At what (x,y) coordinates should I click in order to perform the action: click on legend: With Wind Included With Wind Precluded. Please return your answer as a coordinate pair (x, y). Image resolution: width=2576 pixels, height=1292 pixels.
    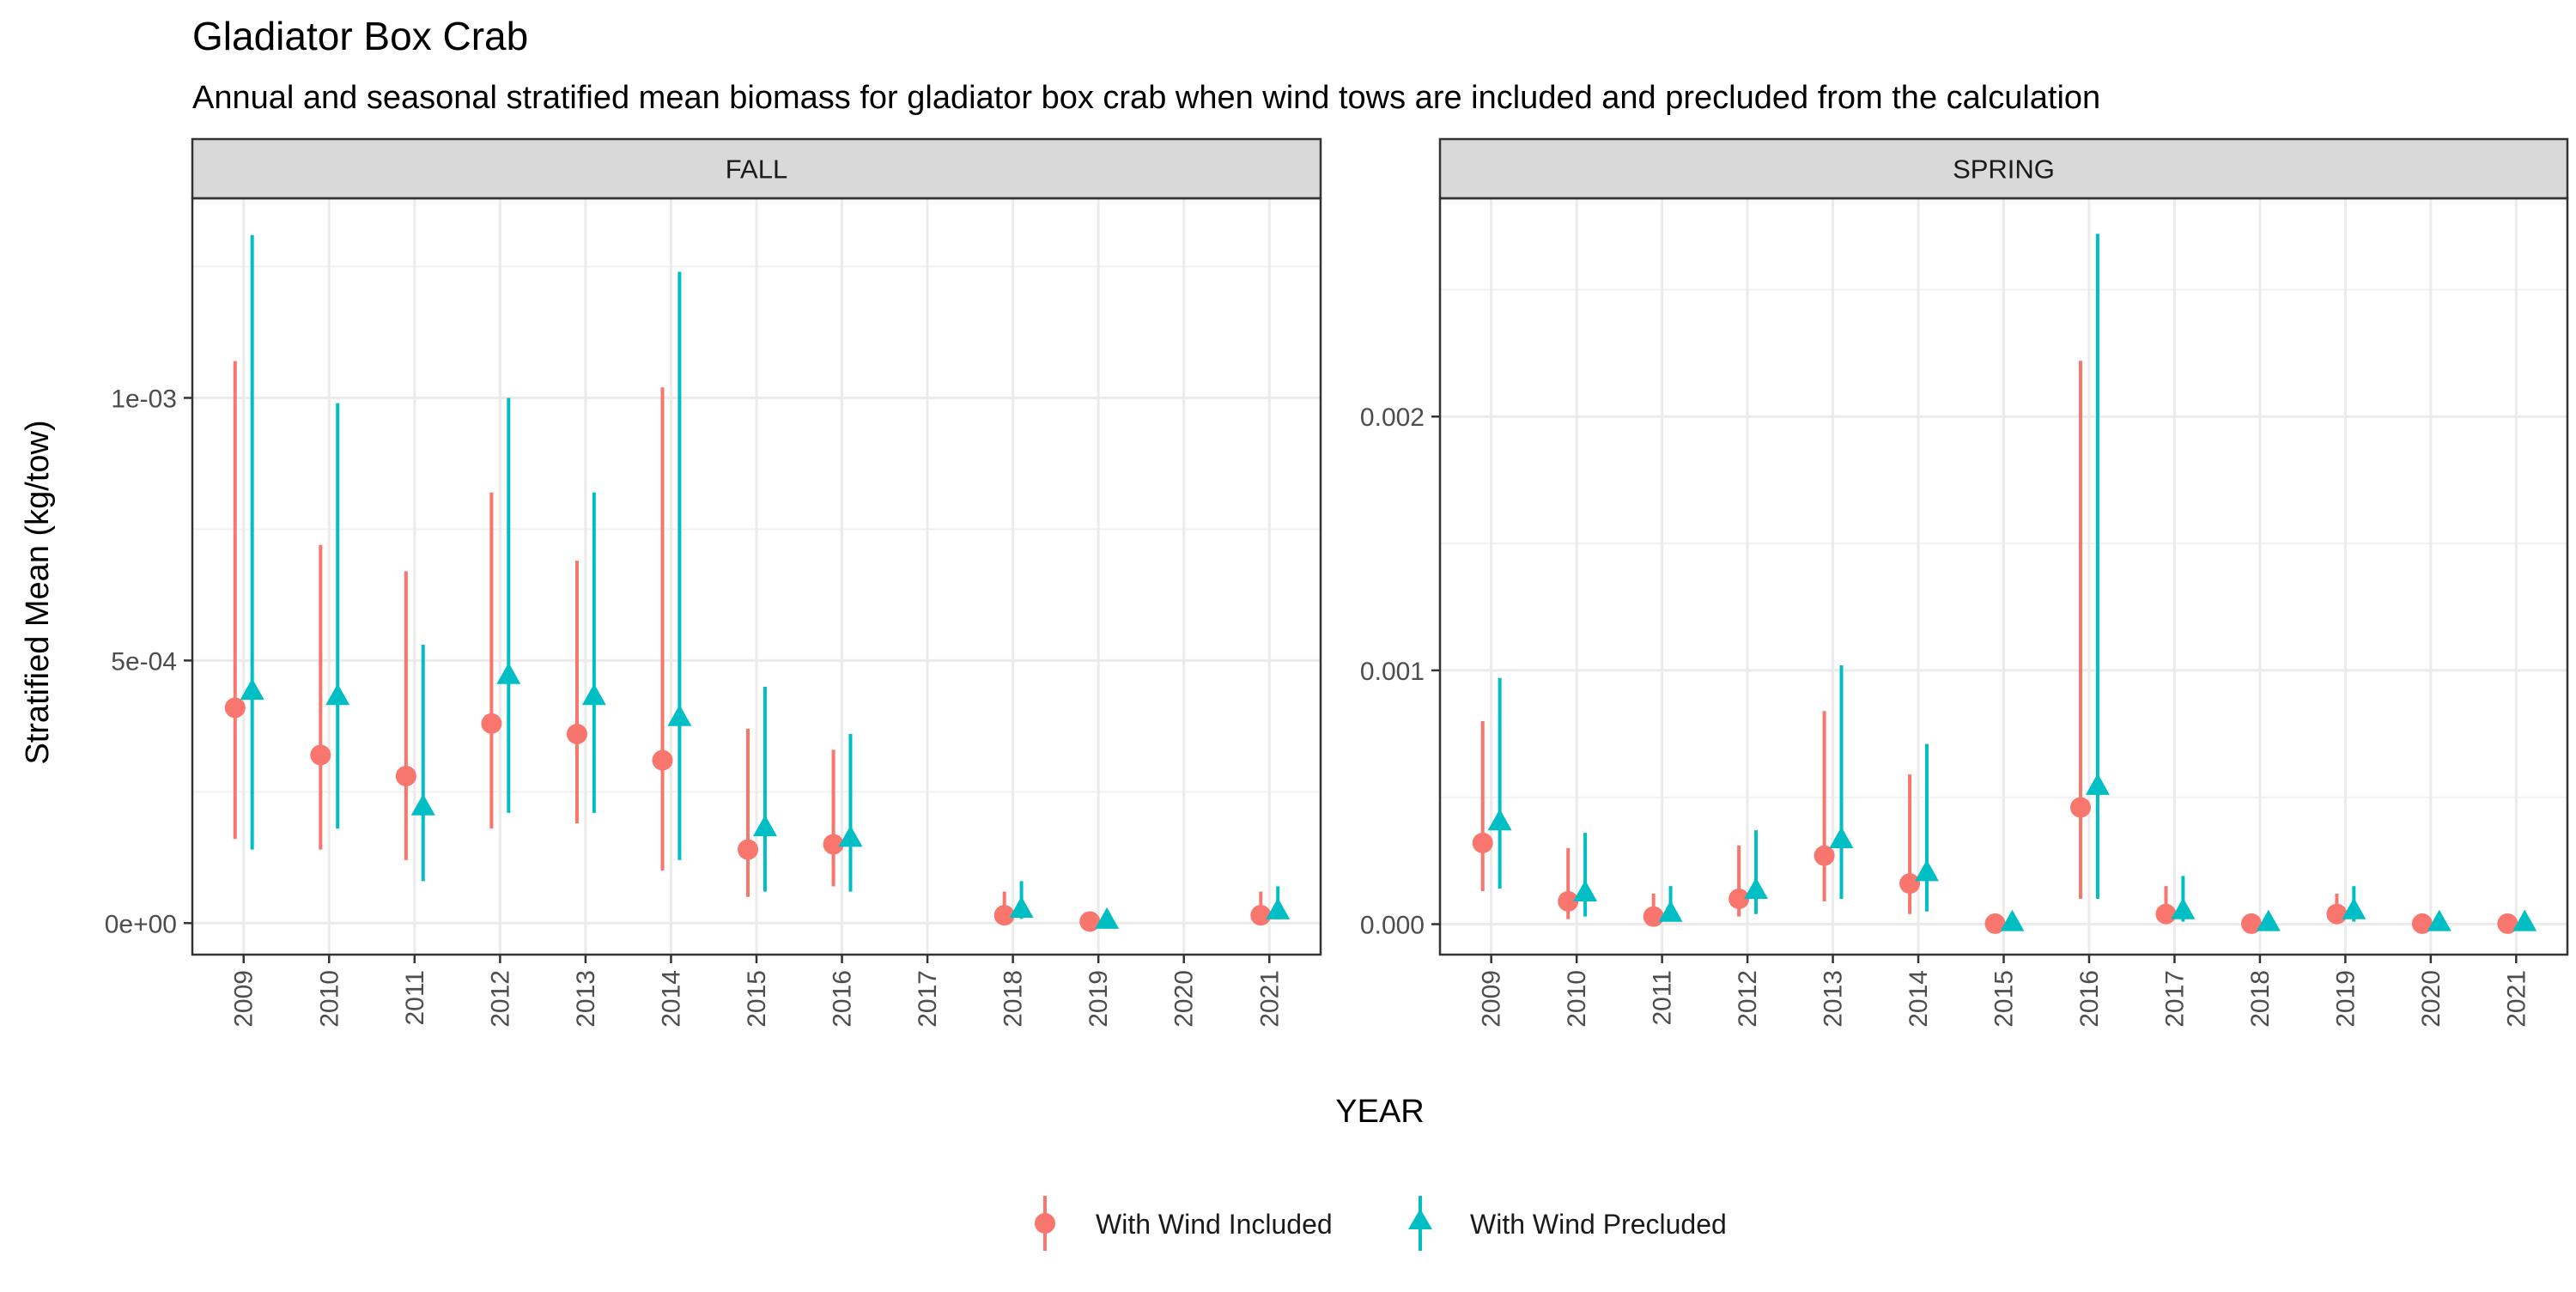
    Looking at the image, I should click on (1381, 1223).